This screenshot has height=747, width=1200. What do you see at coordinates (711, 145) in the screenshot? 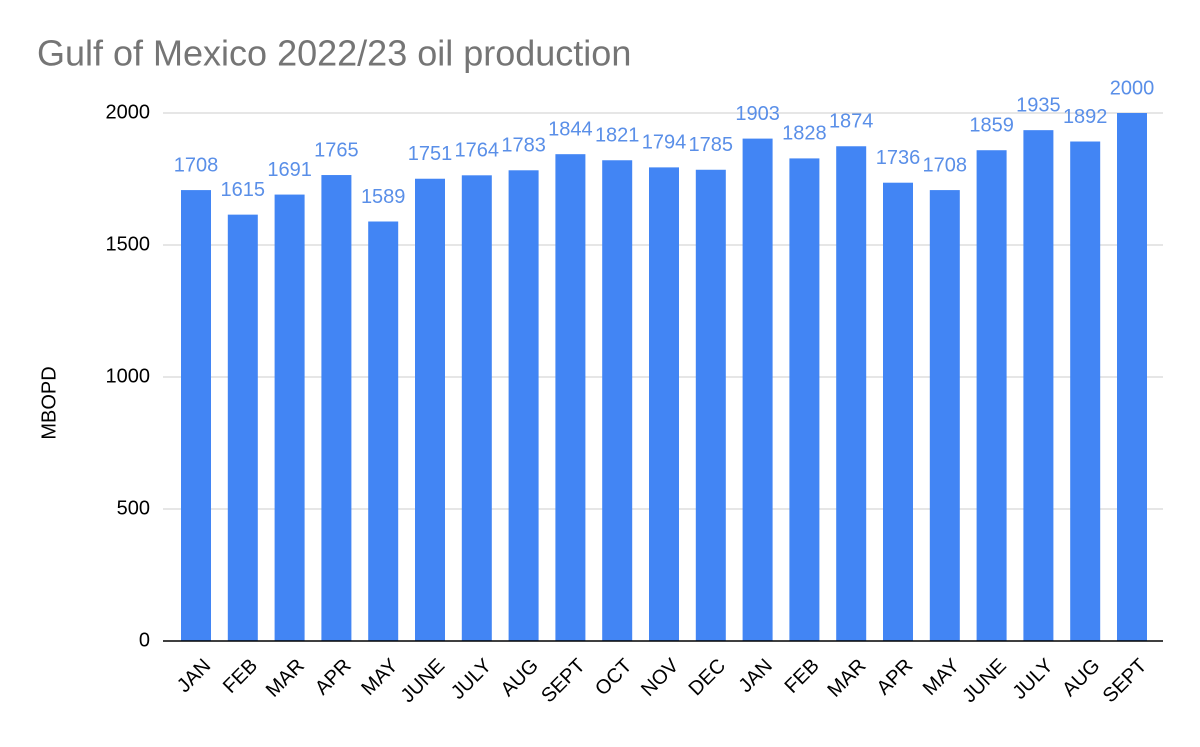
I see `data-label: 1785` at bounding box center [711, 145].